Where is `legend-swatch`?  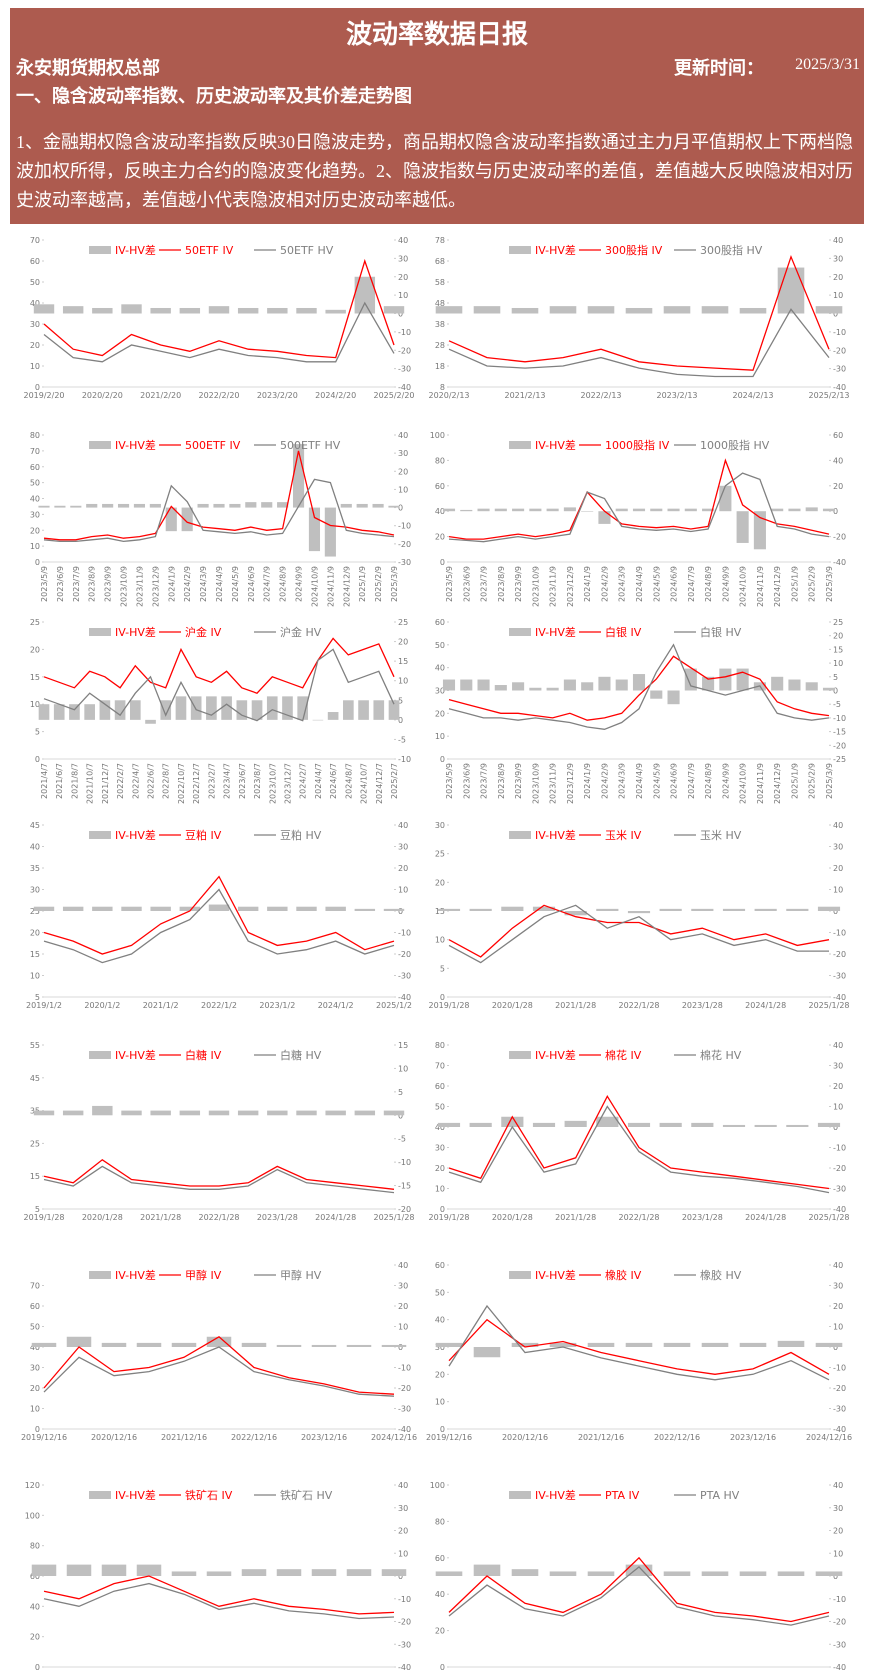
legend-swatch is located at coordinates (100, 445).